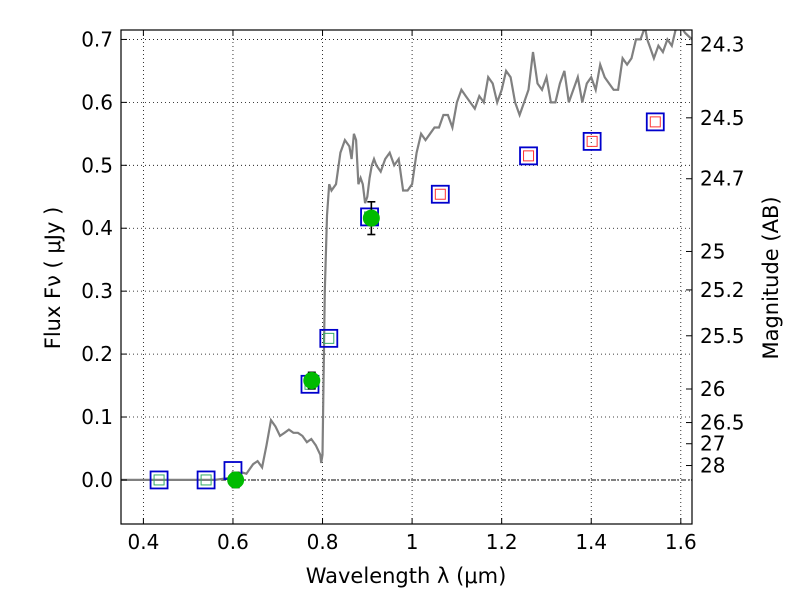 Image resolution: width=800 pixels, height=600 pixels. What do you see at coordinates (712, 466) in the screenshot?
I see `mag-tick-label: 28` at bounding box center [712, 466].